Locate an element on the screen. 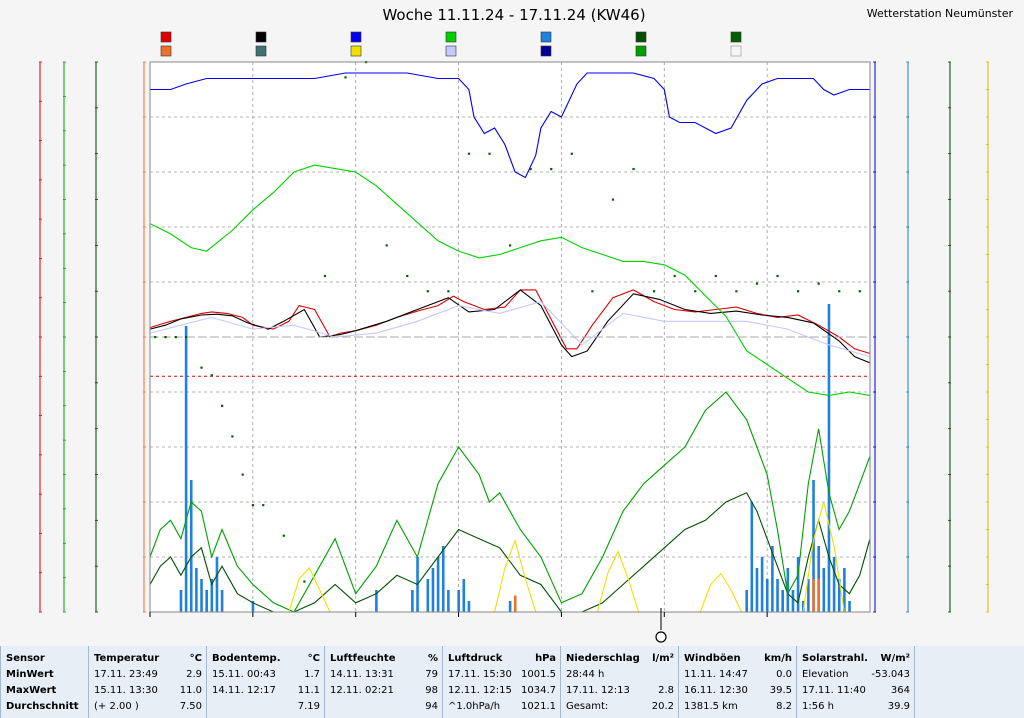 This screenshot has width=1024, height=718. stats-cell-value: 2.9 is located at coordinates (194, 674).